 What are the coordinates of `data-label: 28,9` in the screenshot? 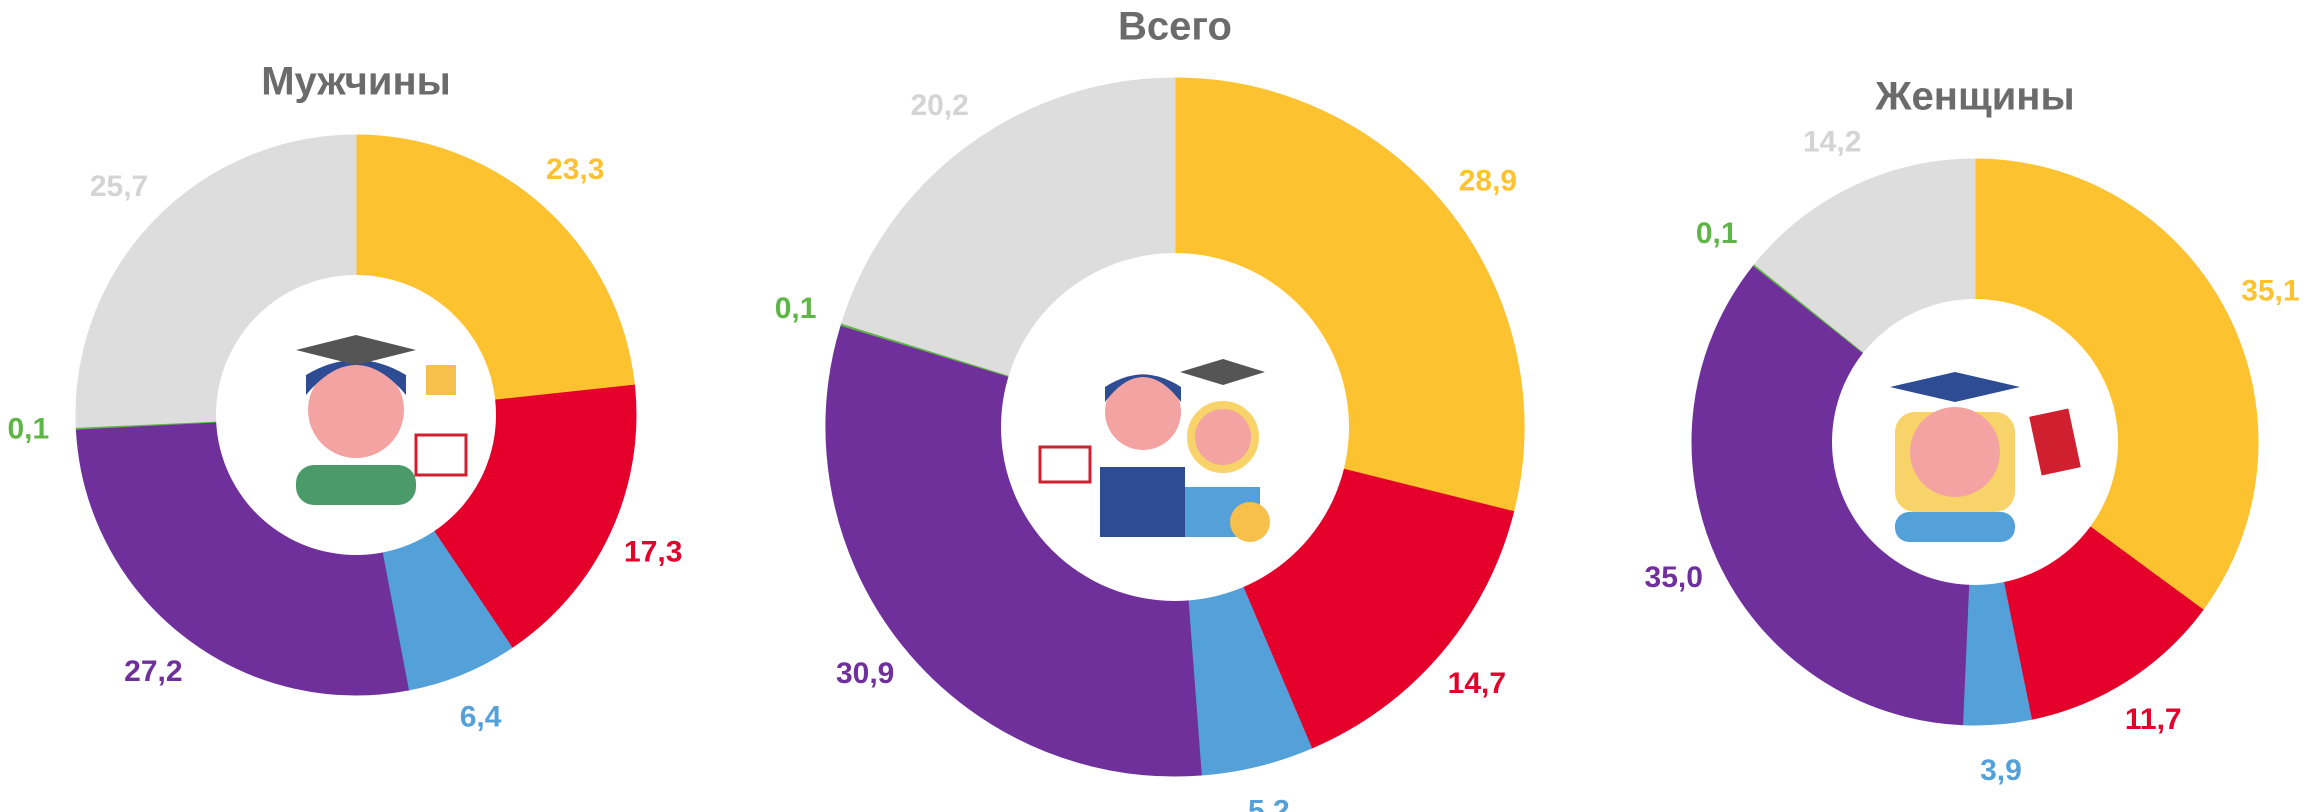 It's located at (1488, 181).